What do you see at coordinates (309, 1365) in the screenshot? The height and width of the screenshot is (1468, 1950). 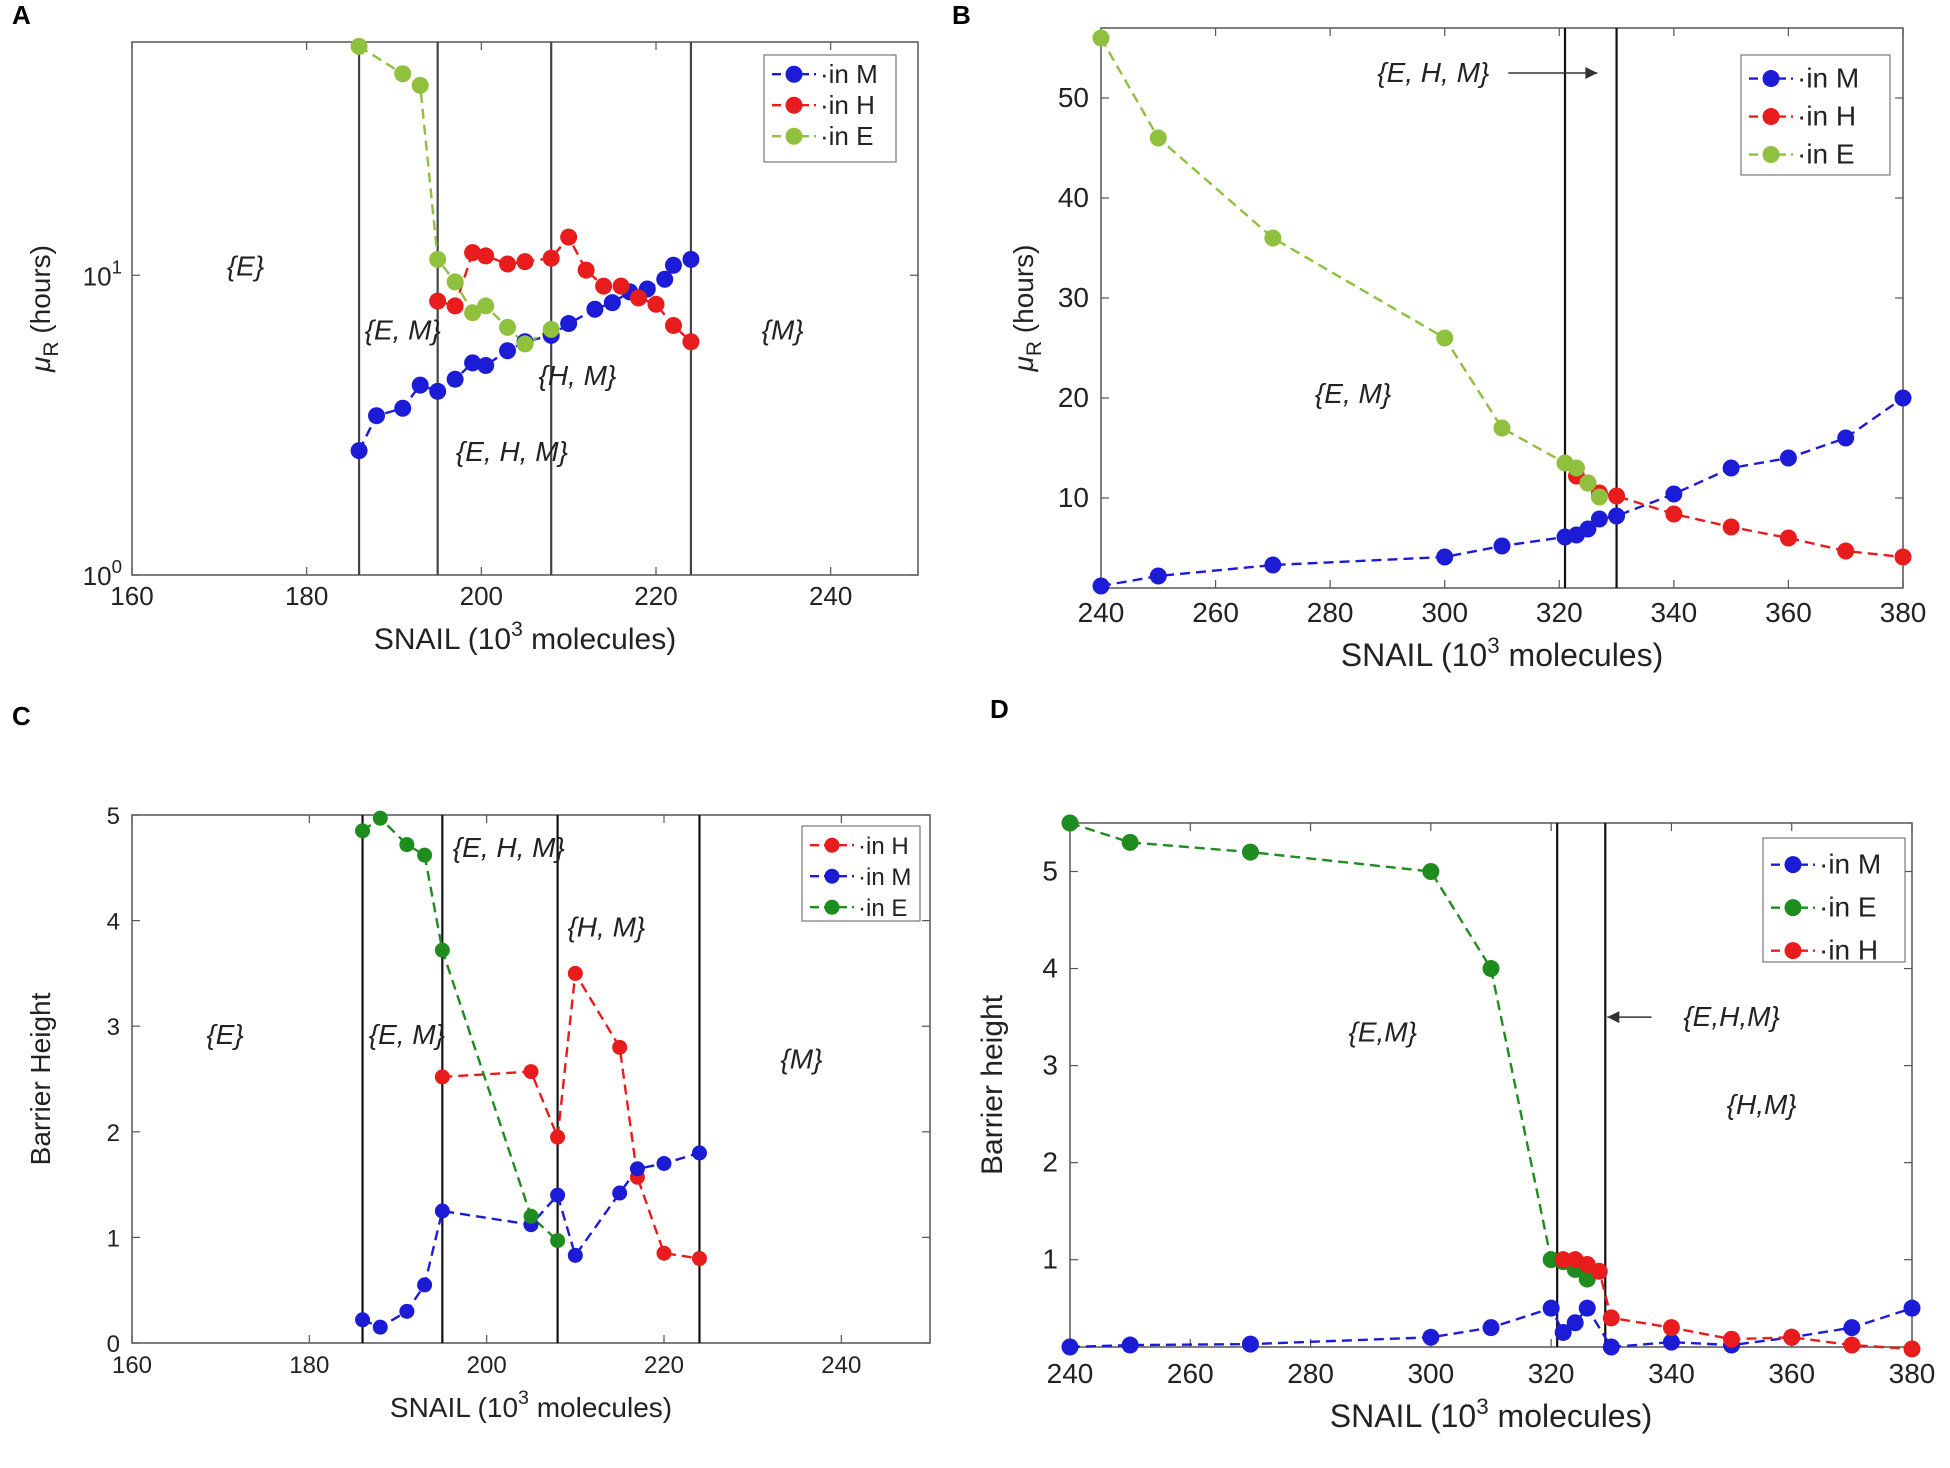 I see `x-tick-label: 180` at bounding box center [309, 1365].